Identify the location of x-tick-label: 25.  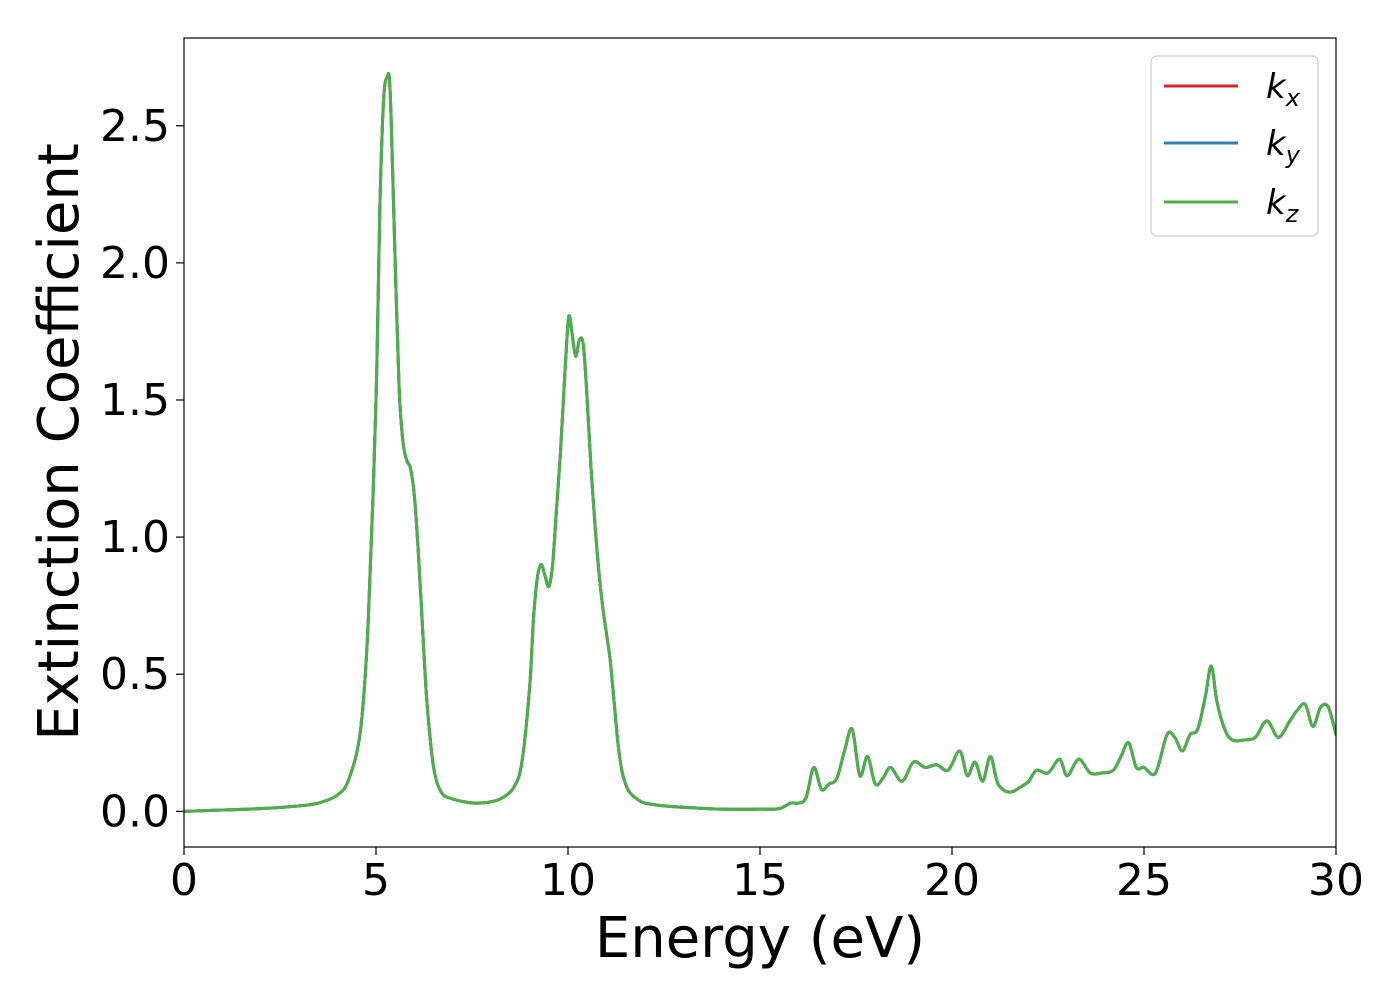
(1144, 880).